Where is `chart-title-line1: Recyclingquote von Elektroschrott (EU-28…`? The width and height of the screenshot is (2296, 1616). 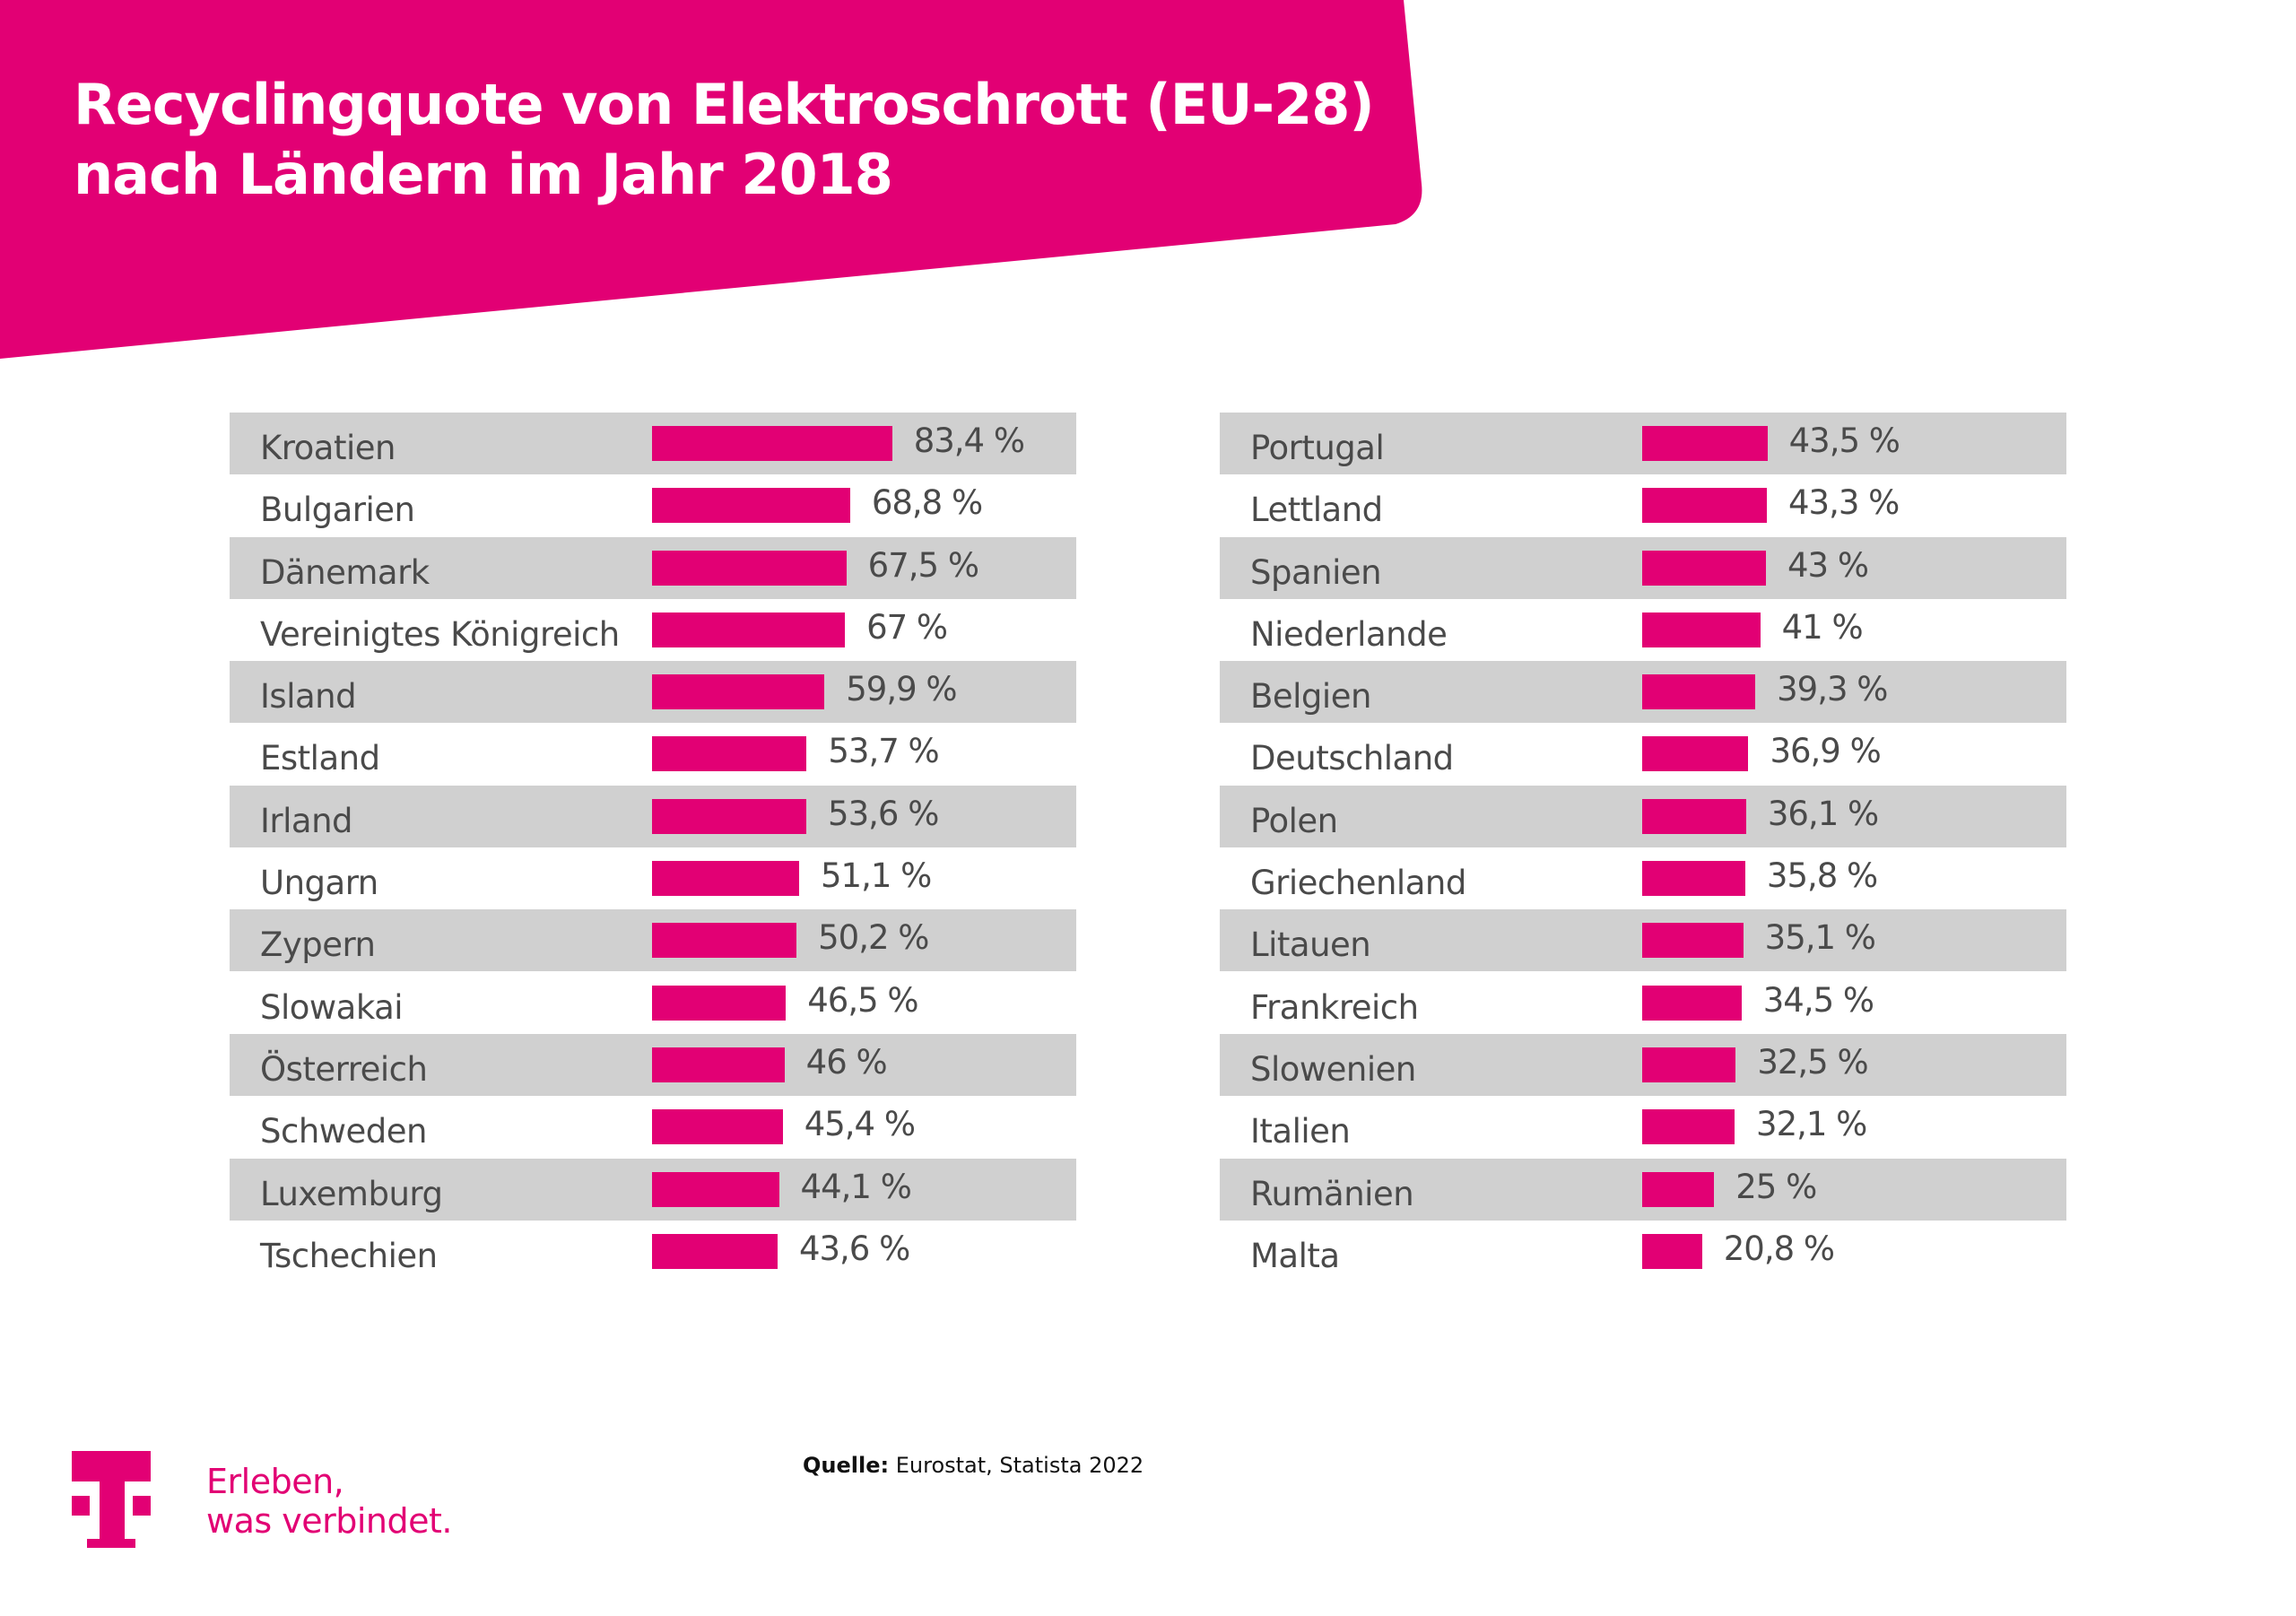
chart-title-line1: Recyclingquote von Elektroschrott (EU-28… is located at coordinates (724, 104).